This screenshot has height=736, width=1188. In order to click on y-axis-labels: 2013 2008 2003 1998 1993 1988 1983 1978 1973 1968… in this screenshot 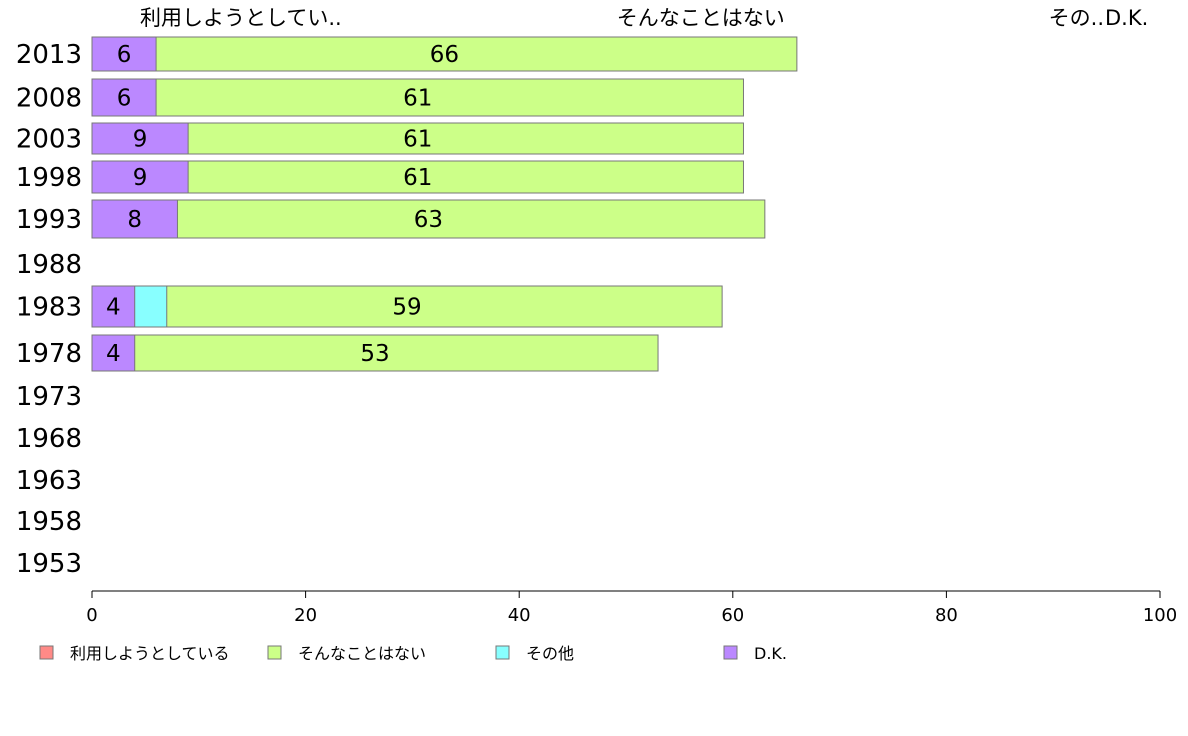, I will do `click(49, 309)`.